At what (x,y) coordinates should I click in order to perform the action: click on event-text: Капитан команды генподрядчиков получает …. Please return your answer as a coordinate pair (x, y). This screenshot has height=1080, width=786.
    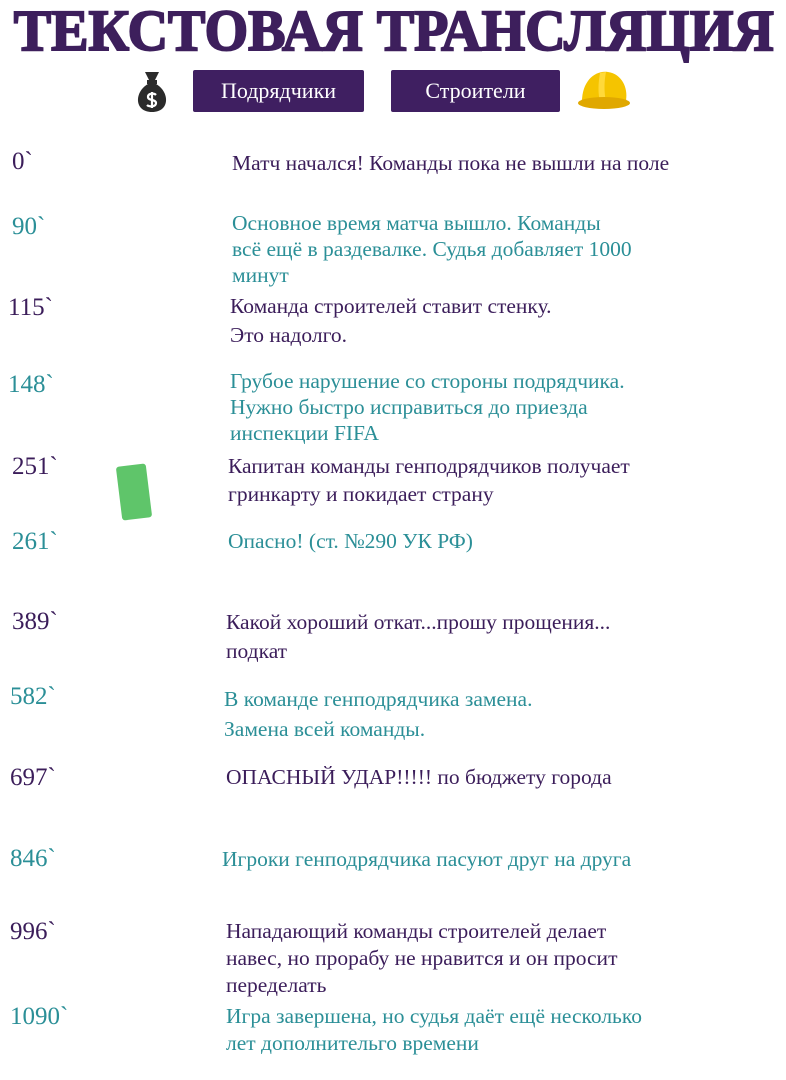
    Looking at the image, I should click on (429, 480).